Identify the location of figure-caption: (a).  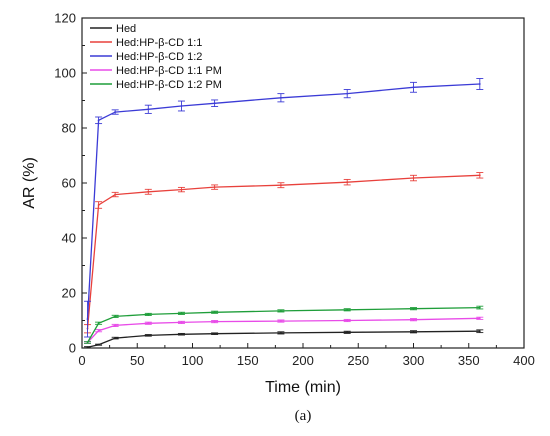
(303, 416).